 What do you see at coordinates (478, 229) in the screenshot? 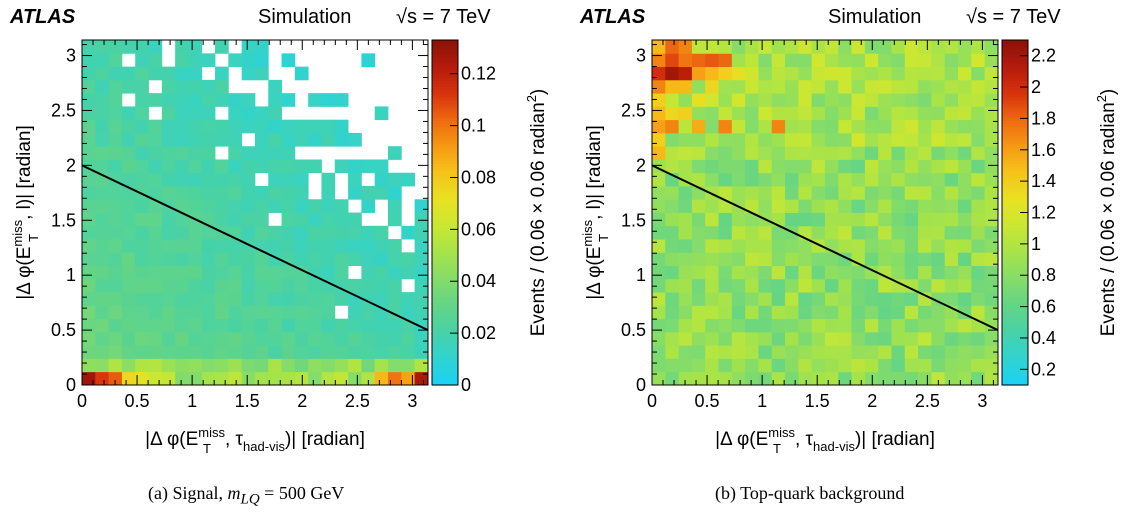
I see `colorbar-tick-label: 0.06` at bounding box center [478, 229].